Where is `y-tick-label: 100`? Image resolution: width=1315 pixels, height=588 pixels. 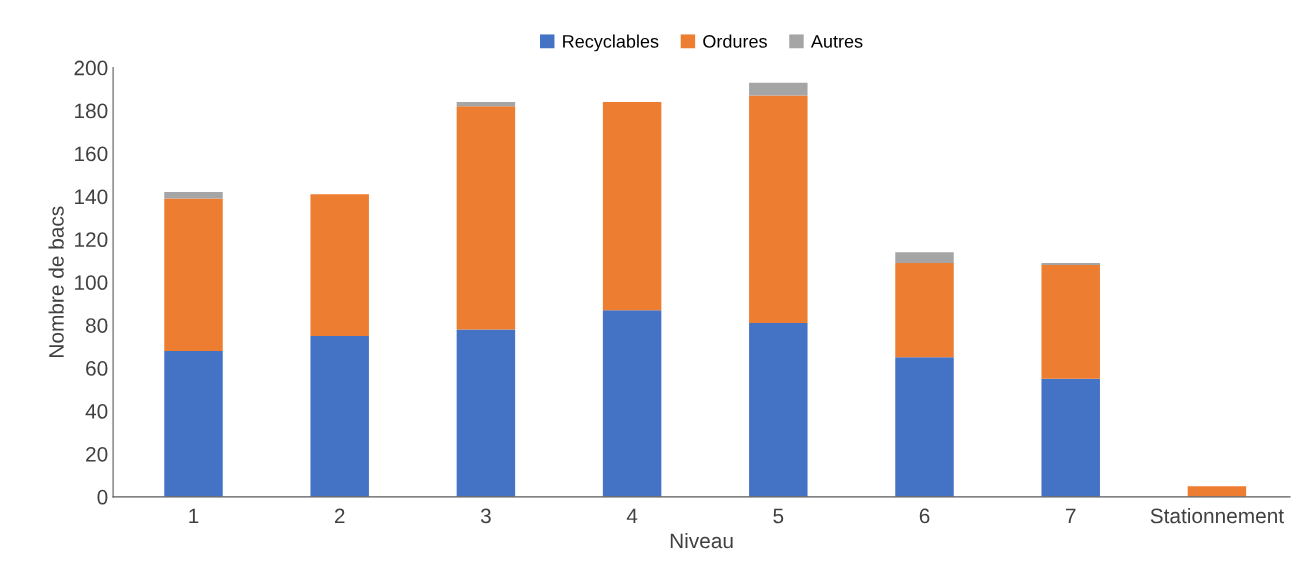 y-tick-label: 100 is located at coordinates (91, 282).